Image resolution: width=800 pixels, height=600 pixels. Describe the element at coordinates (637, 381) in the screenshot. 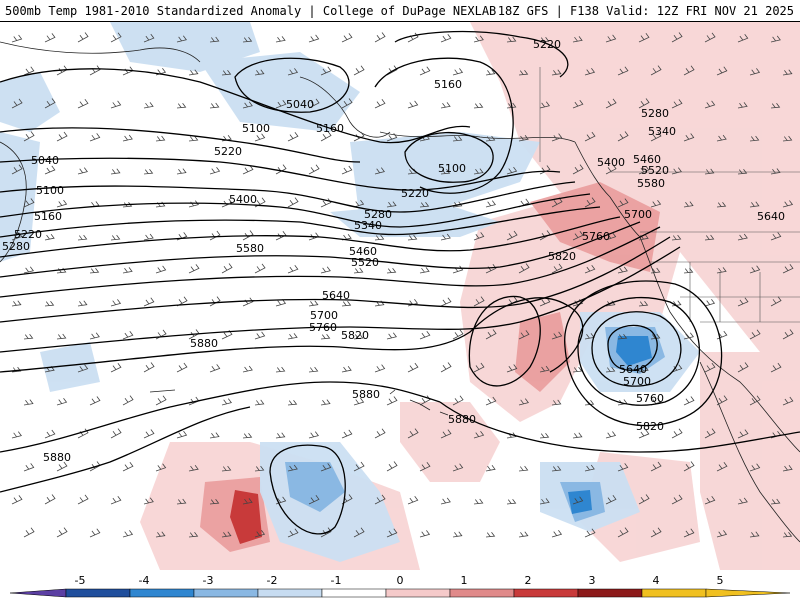

I see `contour-label: 5700` at that location.